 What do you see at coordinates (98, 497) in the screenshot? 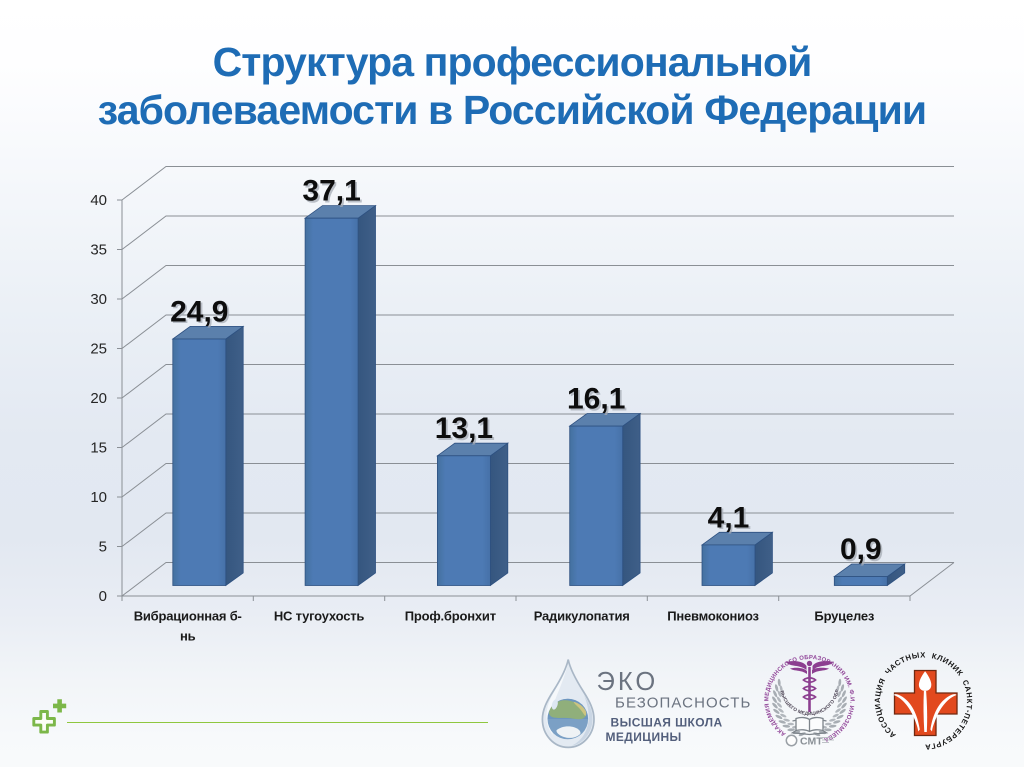
I see `svg-text: 10` at bounding box center [98, 497].